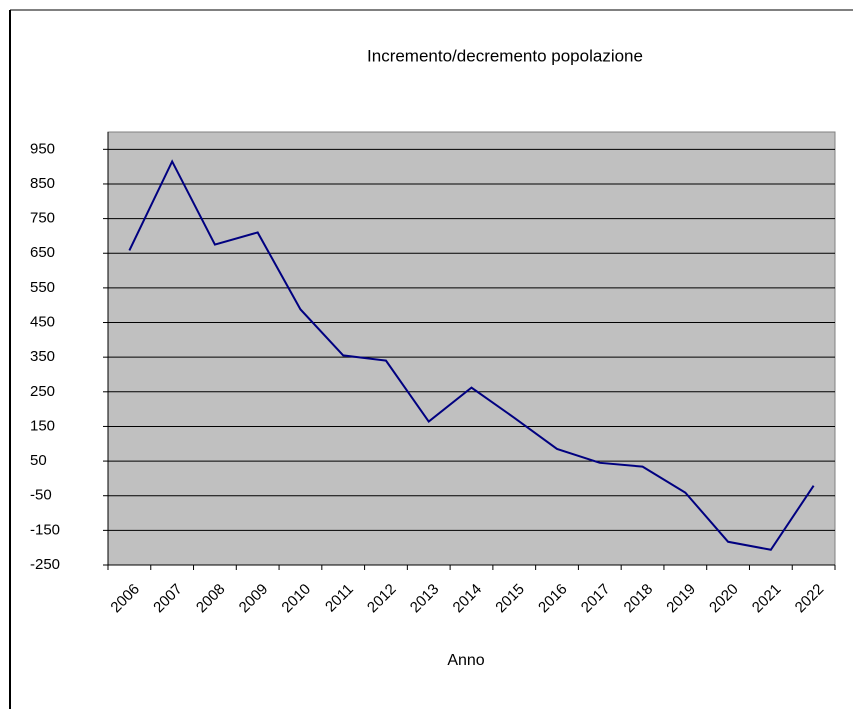 Image resolution: width=853 pixels, height=709 pixels. What do you see at coordinates (42, 425) in the screenshot?
I see `y-tick-label: 150` at bounding box center [42, 425].